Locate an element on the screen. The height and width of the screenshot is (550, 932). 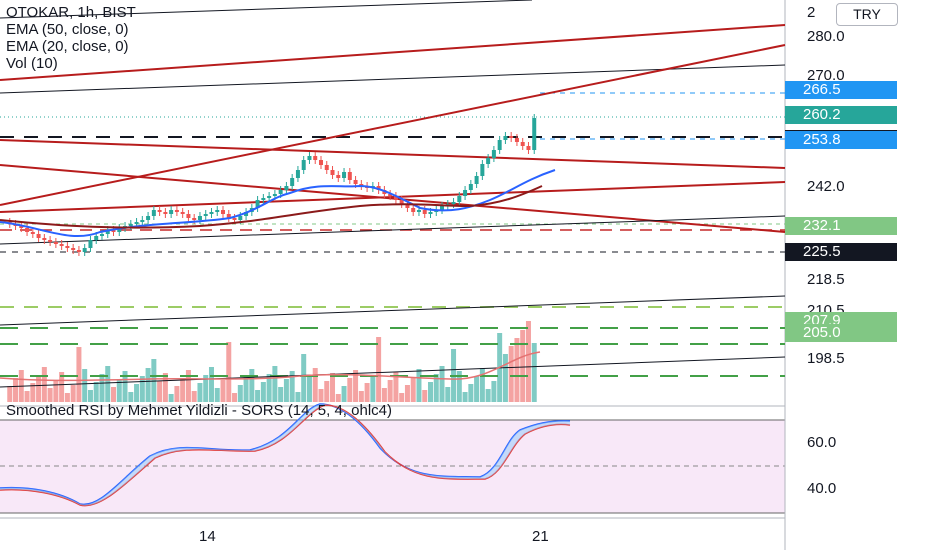
volume-bars is located at coordinates (272, 361).